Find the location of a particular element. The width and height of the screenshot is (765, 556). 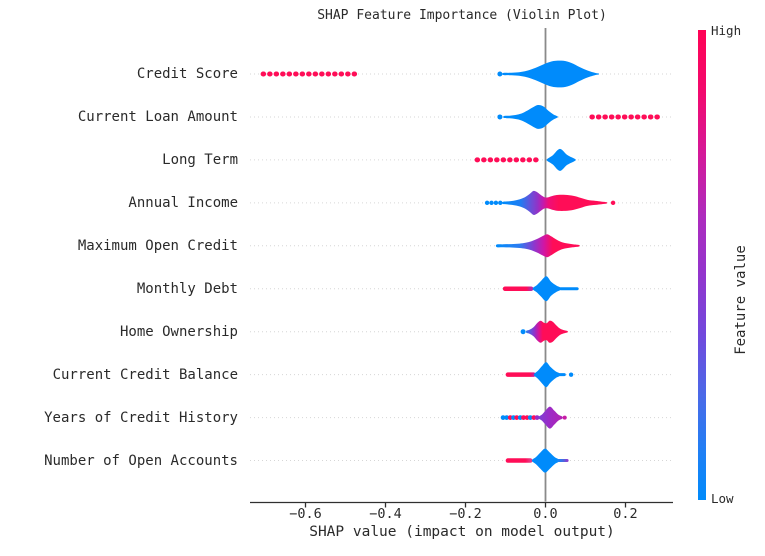

chart-title: SHAP Feature Importance (Violin Plot) is located at coordinates (462, 15).